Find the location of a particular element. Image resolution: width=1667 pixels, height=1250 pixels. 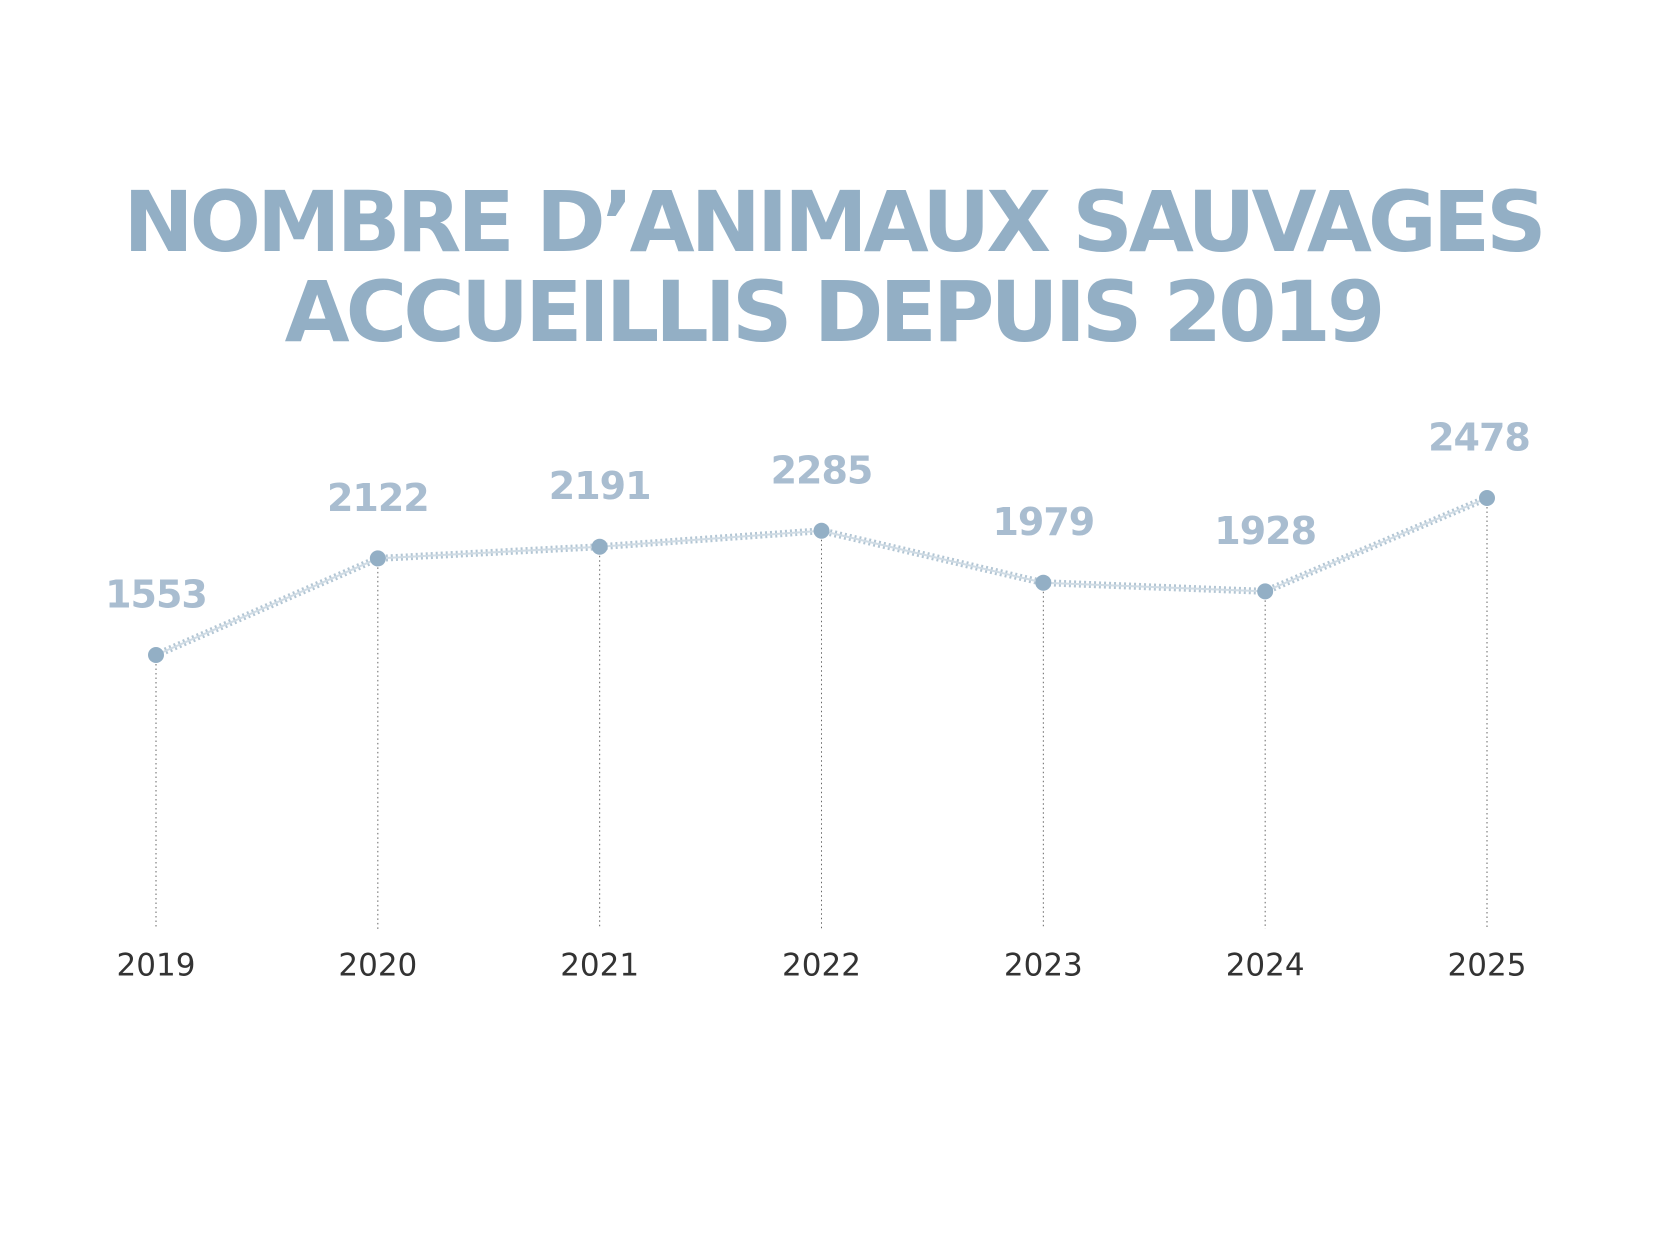

value-label: 1928 is located at coordinates (1265, 531).